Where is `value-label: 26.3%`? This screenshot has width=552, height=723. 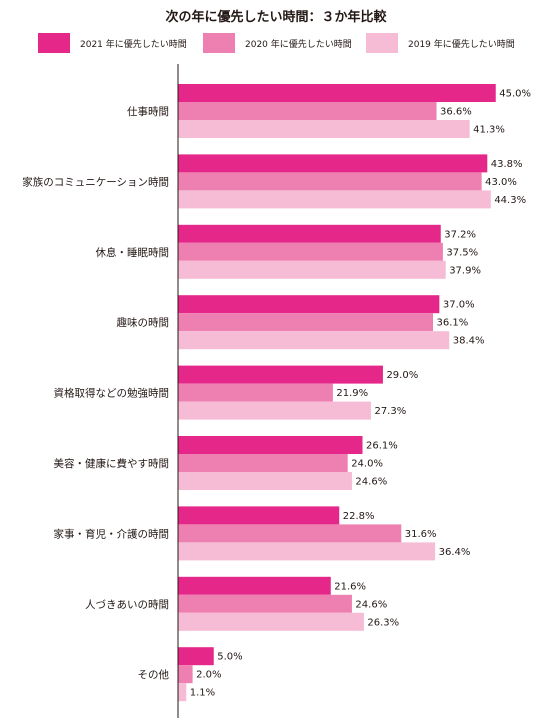
value-label: 26.3% is located at coordinates (383, 622).